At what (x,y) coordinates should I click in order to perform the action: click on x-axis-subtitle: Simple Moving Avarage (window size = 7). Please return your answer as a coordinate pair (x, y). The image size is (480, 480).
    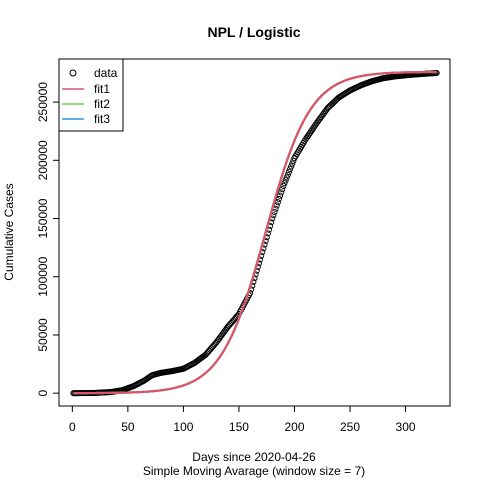
    Looking at the image, I should click on (254, 471).